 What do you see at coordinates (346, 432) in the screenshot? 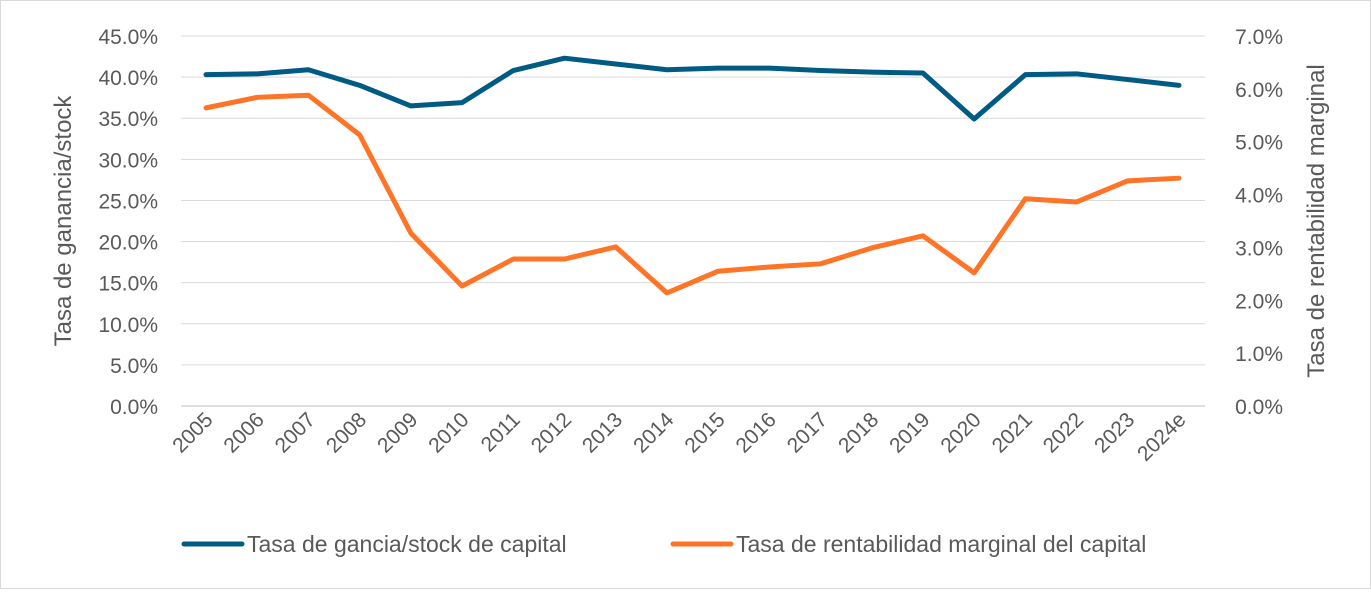
I see `x-tick-label: 2008` at bounding box center [346, 432].